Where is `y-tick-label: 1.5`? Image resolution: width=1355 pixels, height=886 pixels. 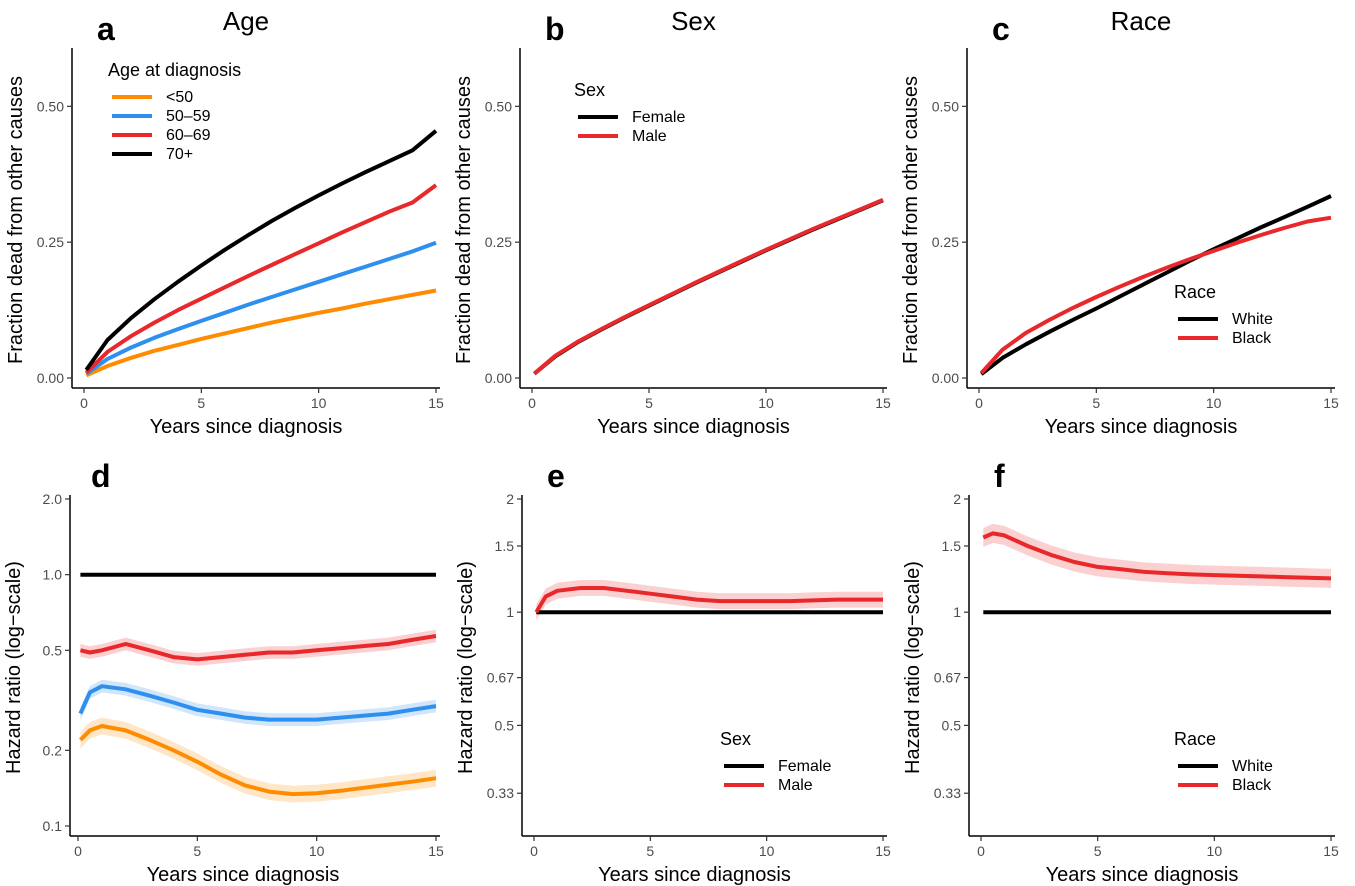
y-tick-label: 1.5 is located at coordinates (505, 546).